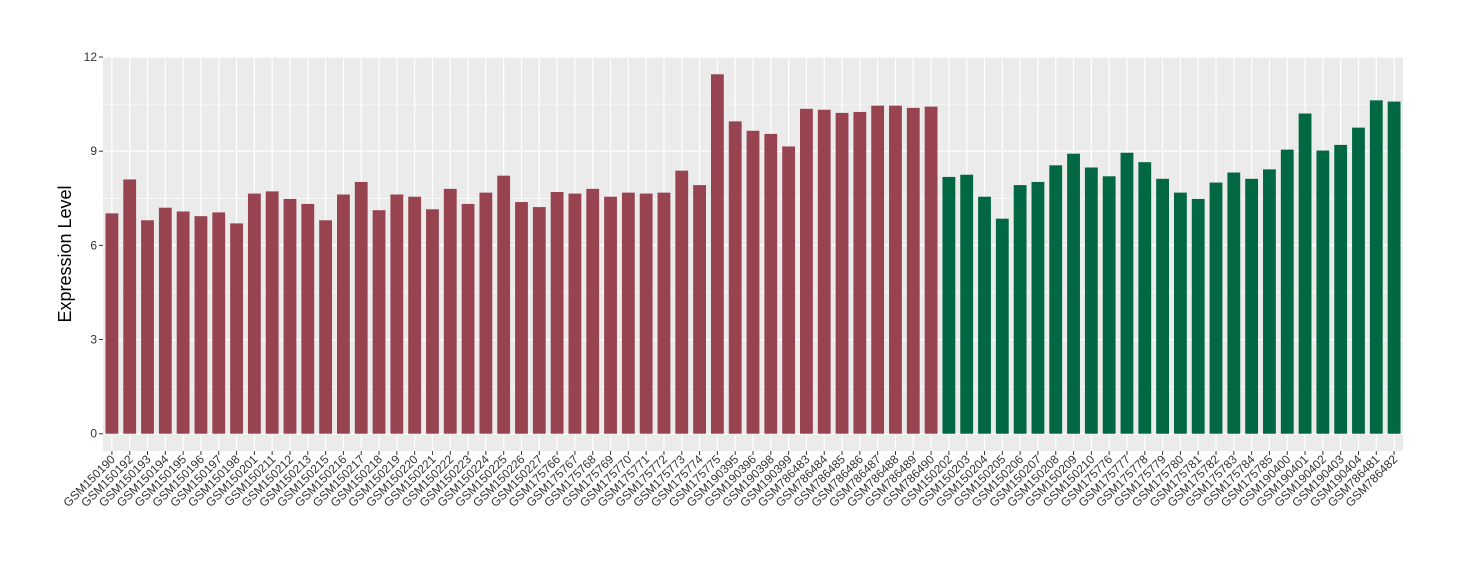 The image size is (1460, 580). What do you see at coordinates (1127, 293) in the screenshot?
I see `bar-gsm175777` at bounding box center [1127, 293].